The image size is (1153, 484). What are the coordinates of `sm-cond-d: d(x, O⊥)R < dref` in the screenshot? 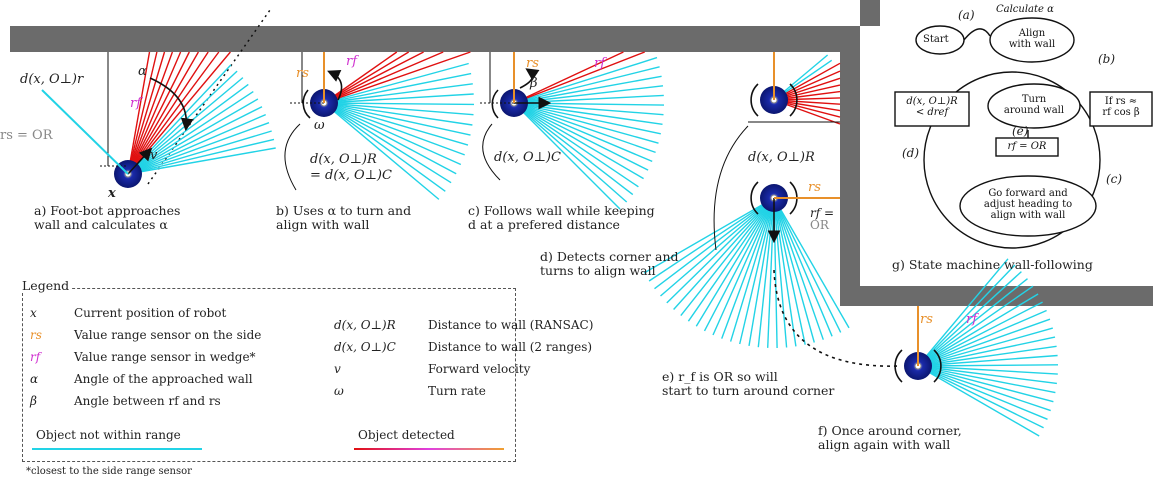 It's located at (932, 107).